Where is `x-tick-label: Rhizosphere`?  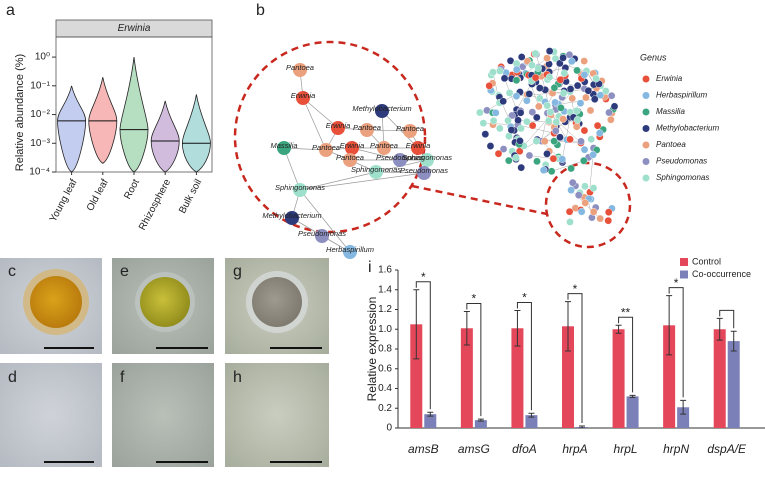 x-tick-label: Rhizosphere is located at coordinates (155, 204).